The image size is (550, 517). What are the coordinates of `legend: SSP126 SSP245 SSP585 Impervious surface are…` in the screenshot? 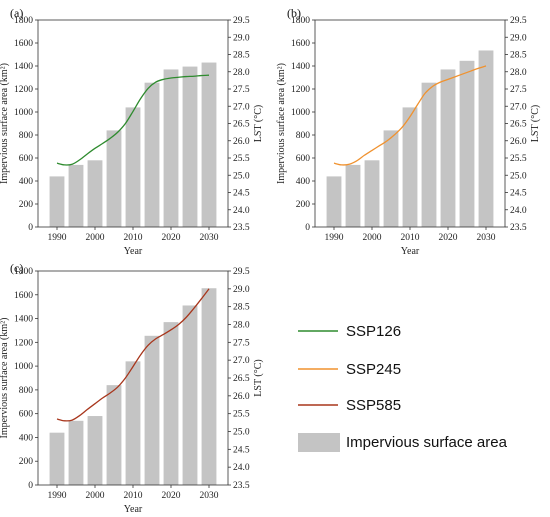 It's located at (403, 387).